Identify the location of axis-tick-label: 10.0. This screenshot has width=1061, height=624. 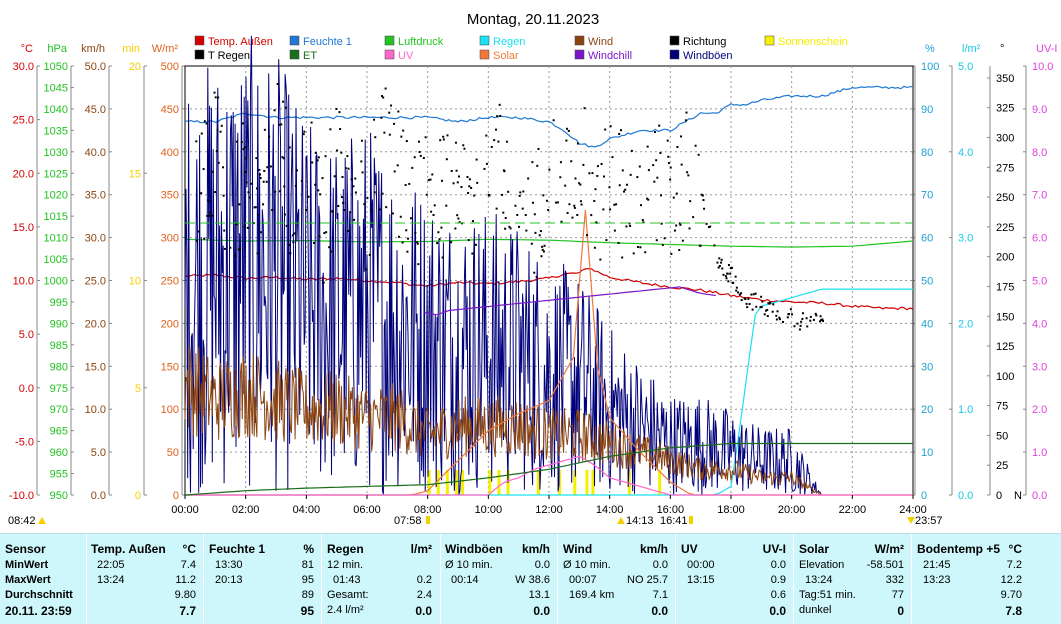
(23, 282).